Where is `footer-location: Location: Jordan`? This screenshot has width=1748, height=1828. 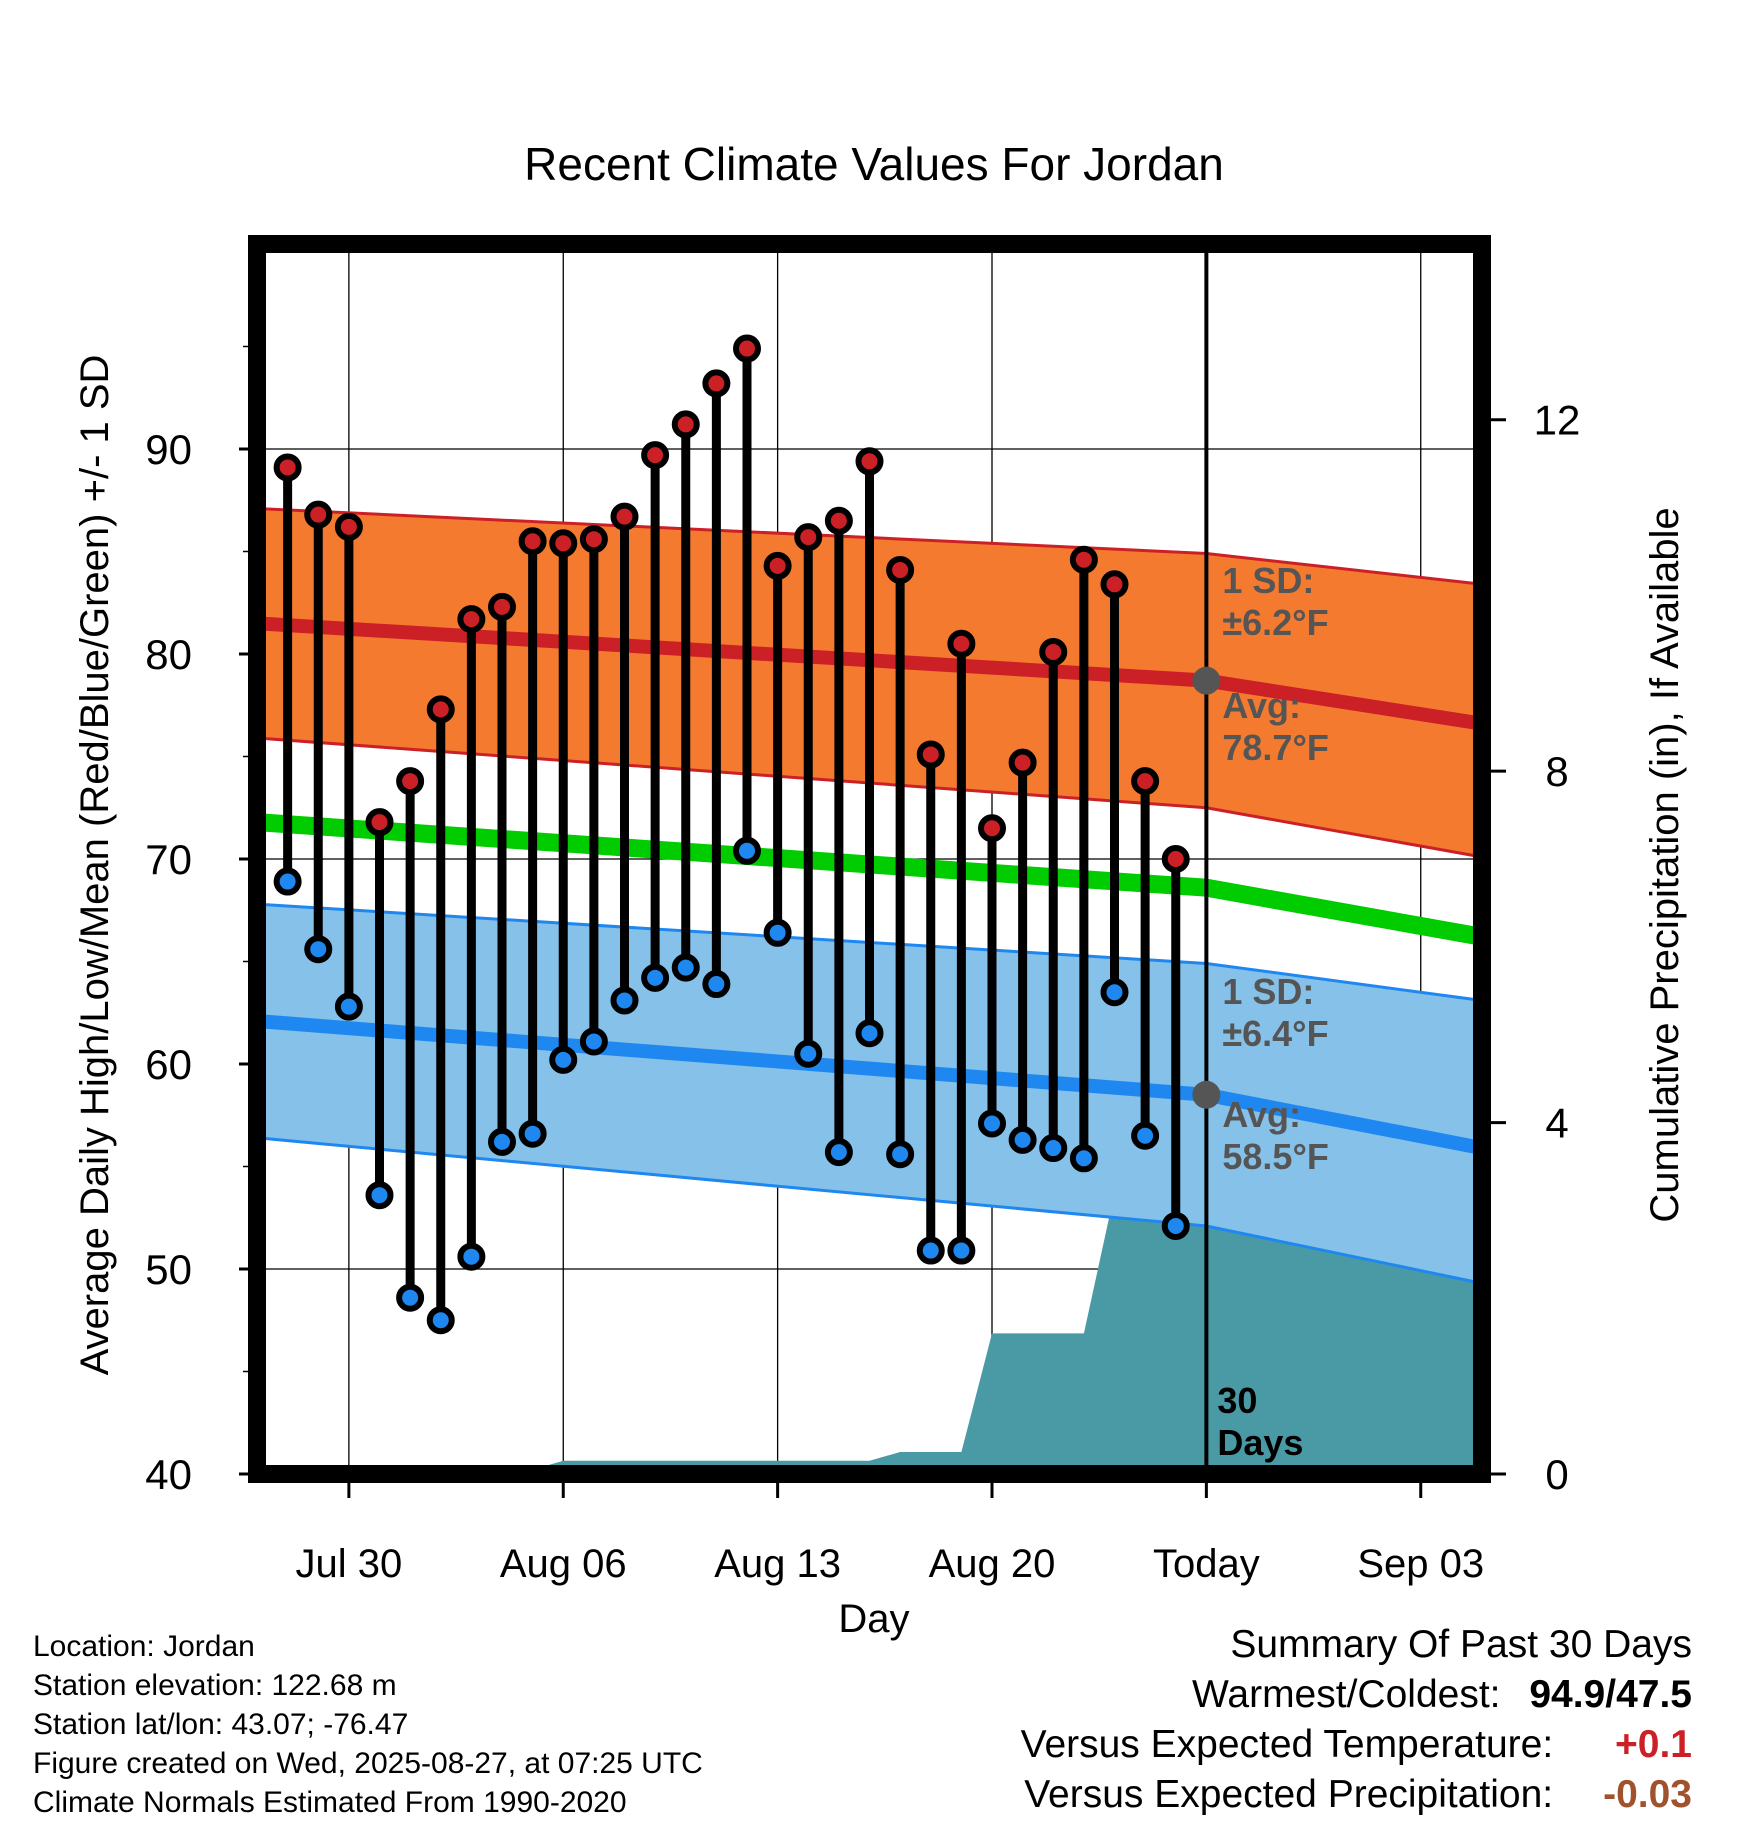 footer-location: Location: Jordan is located at coordinates (144, 1646).